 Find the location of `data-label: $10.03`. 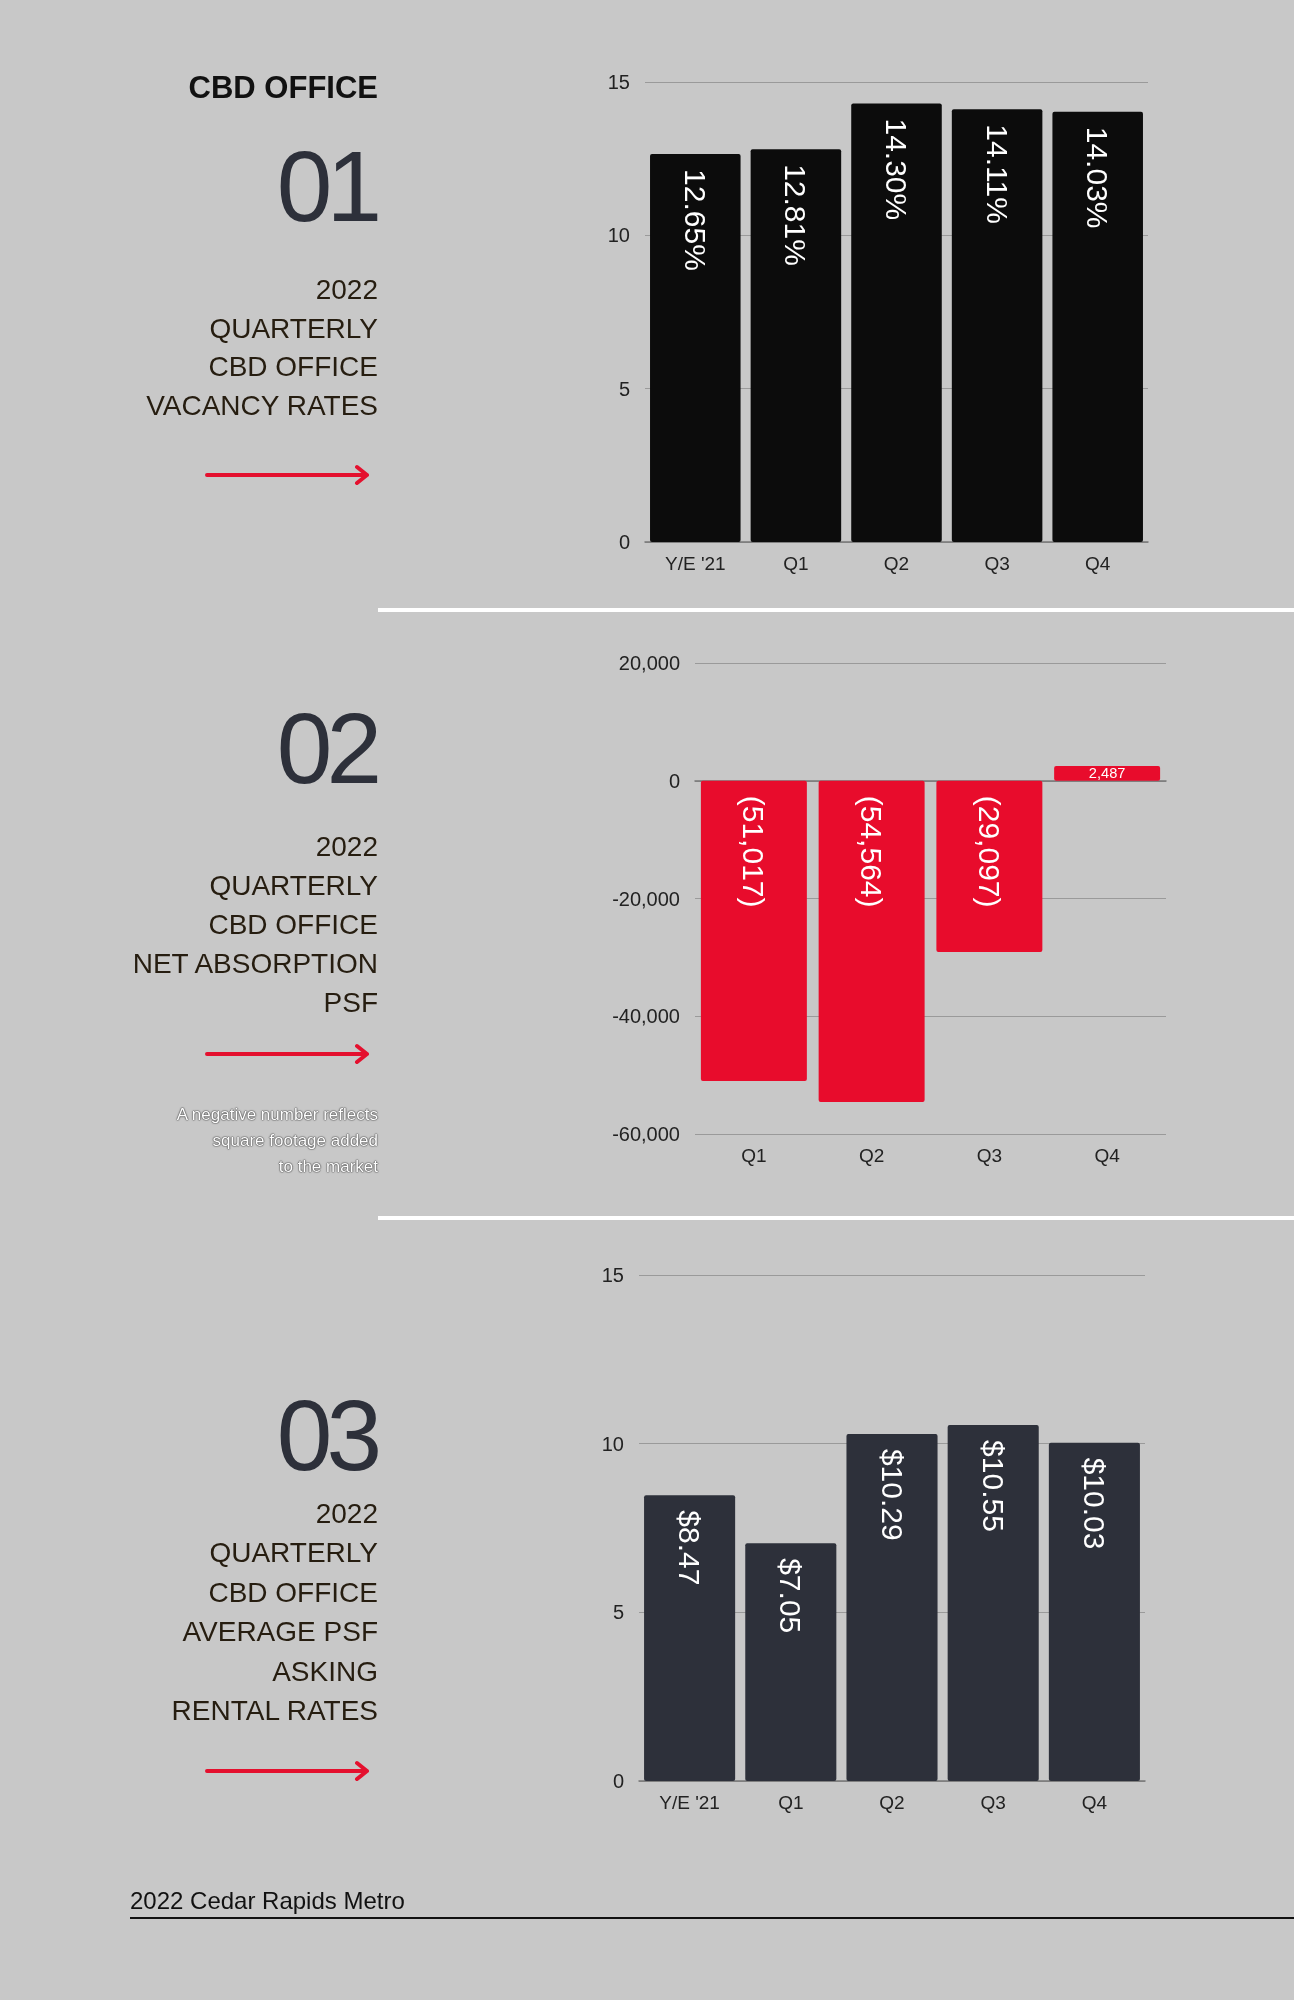

data-label: $10.03 is located at coordinates (1094, 1503).